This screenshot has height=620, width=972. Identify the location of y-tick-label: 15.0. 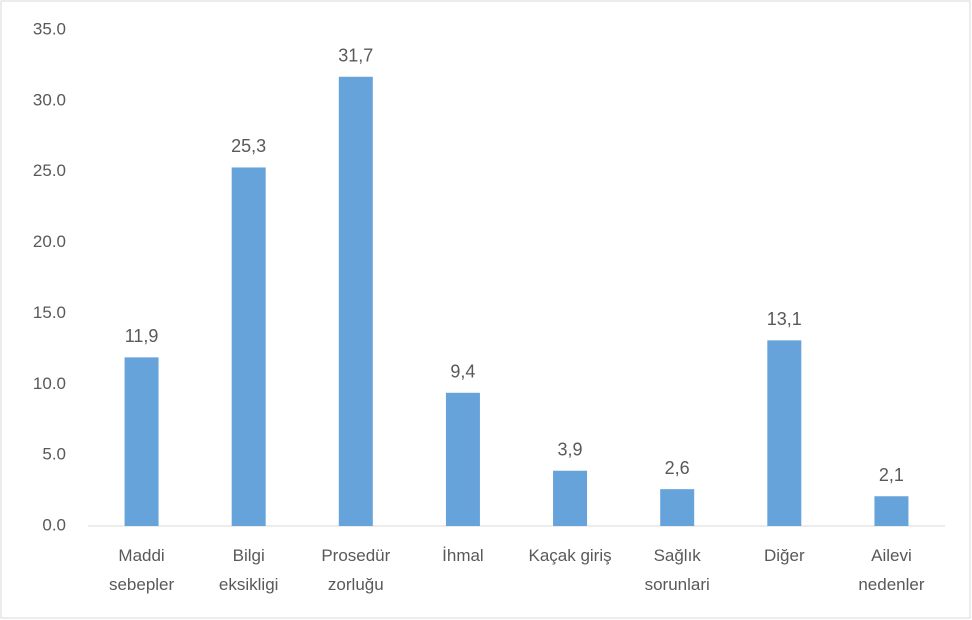
(49, 312).